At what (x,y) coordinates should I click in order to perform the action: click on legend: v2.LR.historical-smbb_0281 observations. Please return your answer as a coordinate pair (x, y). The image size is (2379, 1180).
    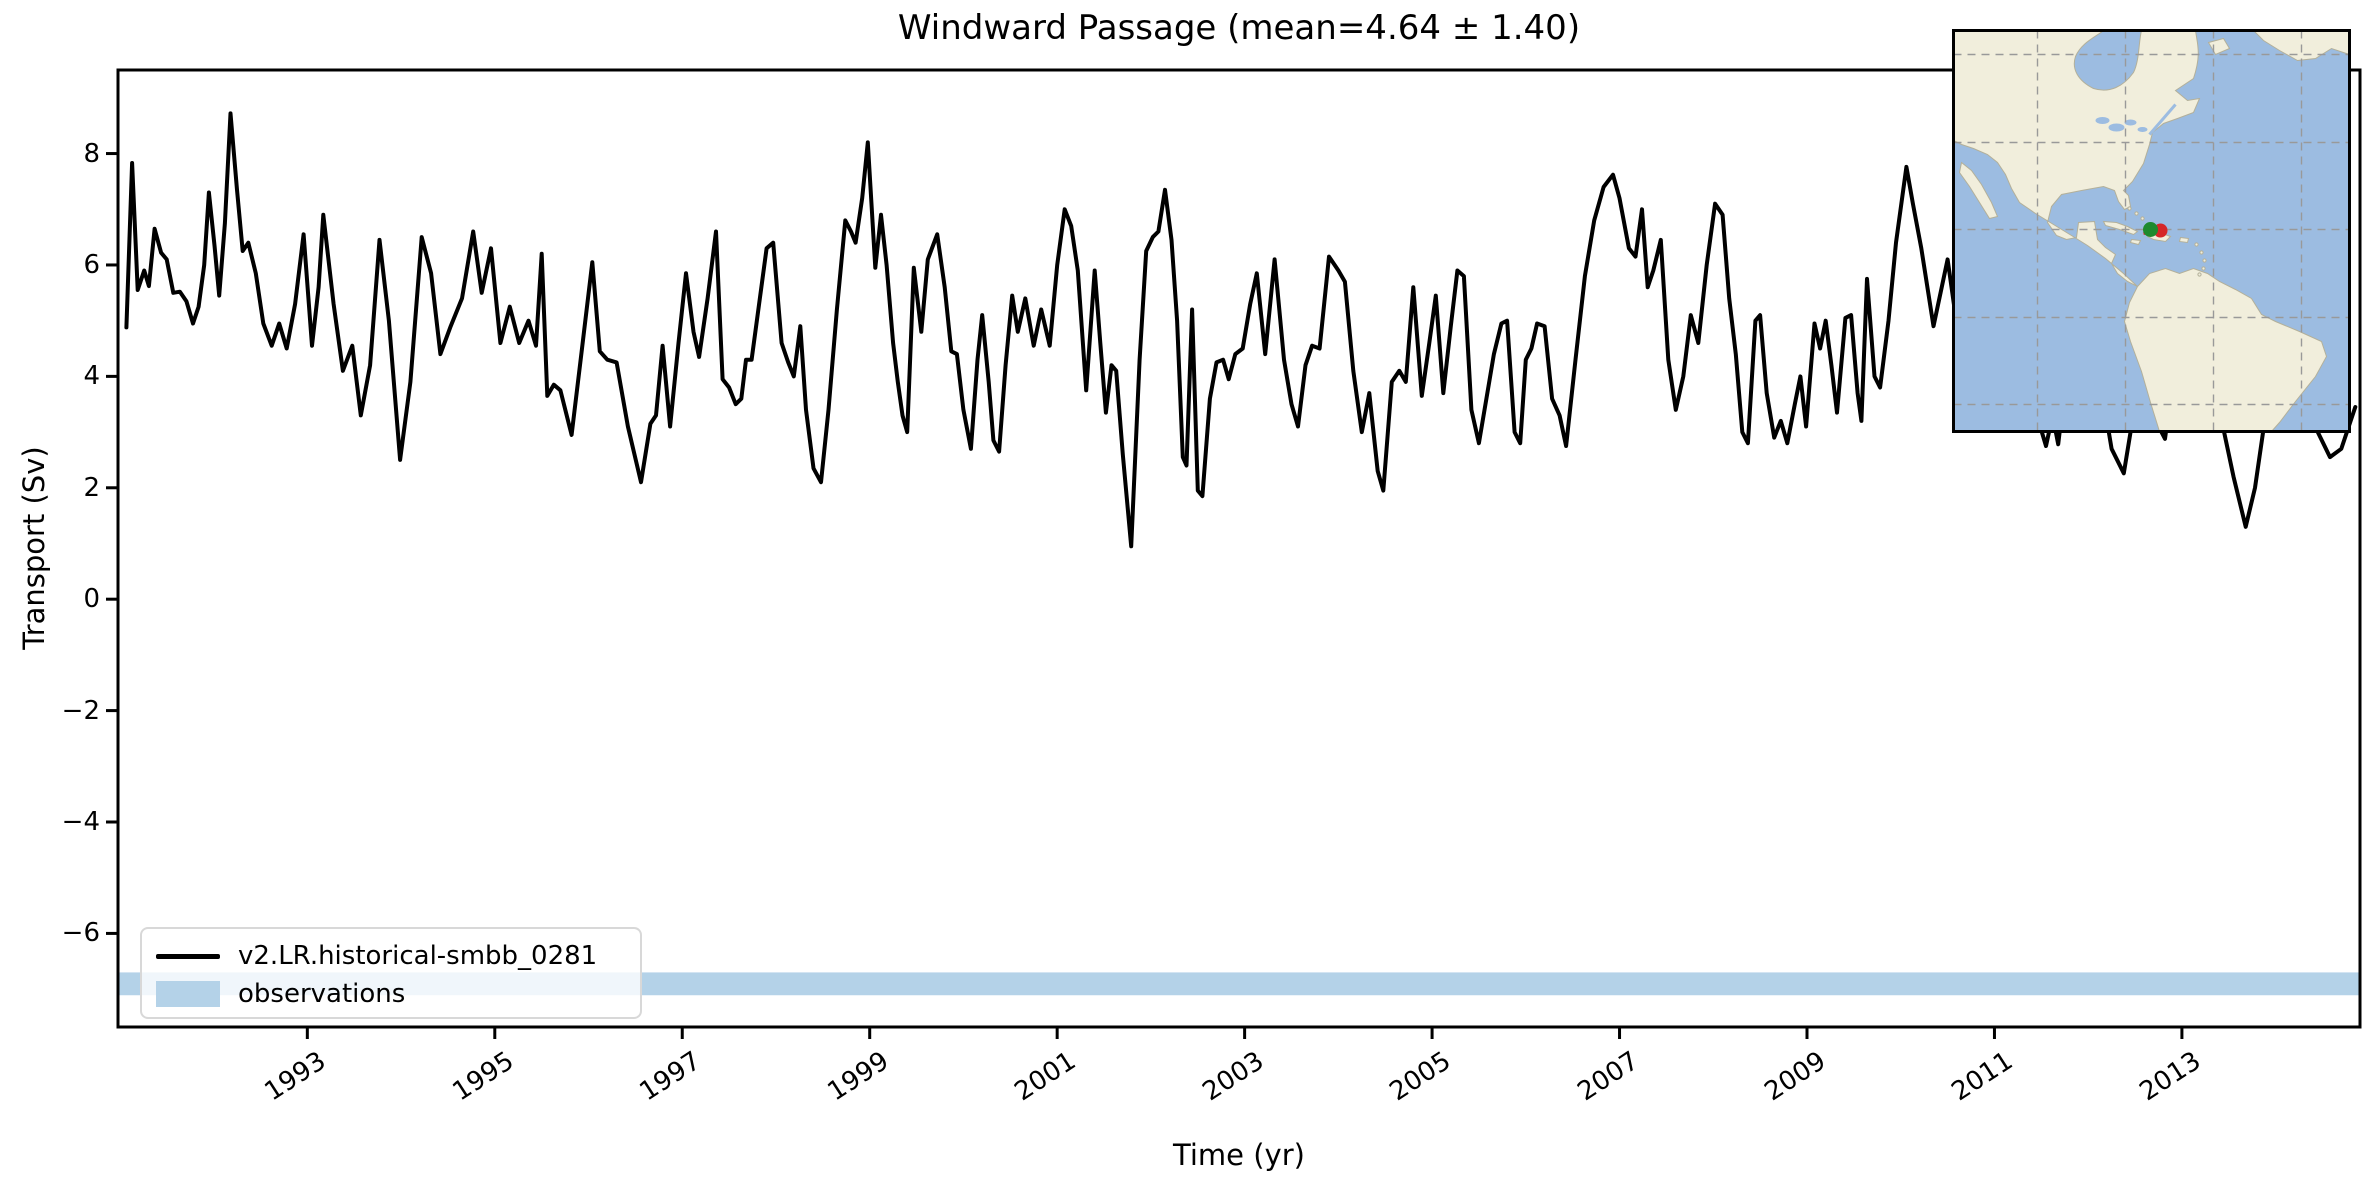
    Looking at the image, I should click on (391, 973).